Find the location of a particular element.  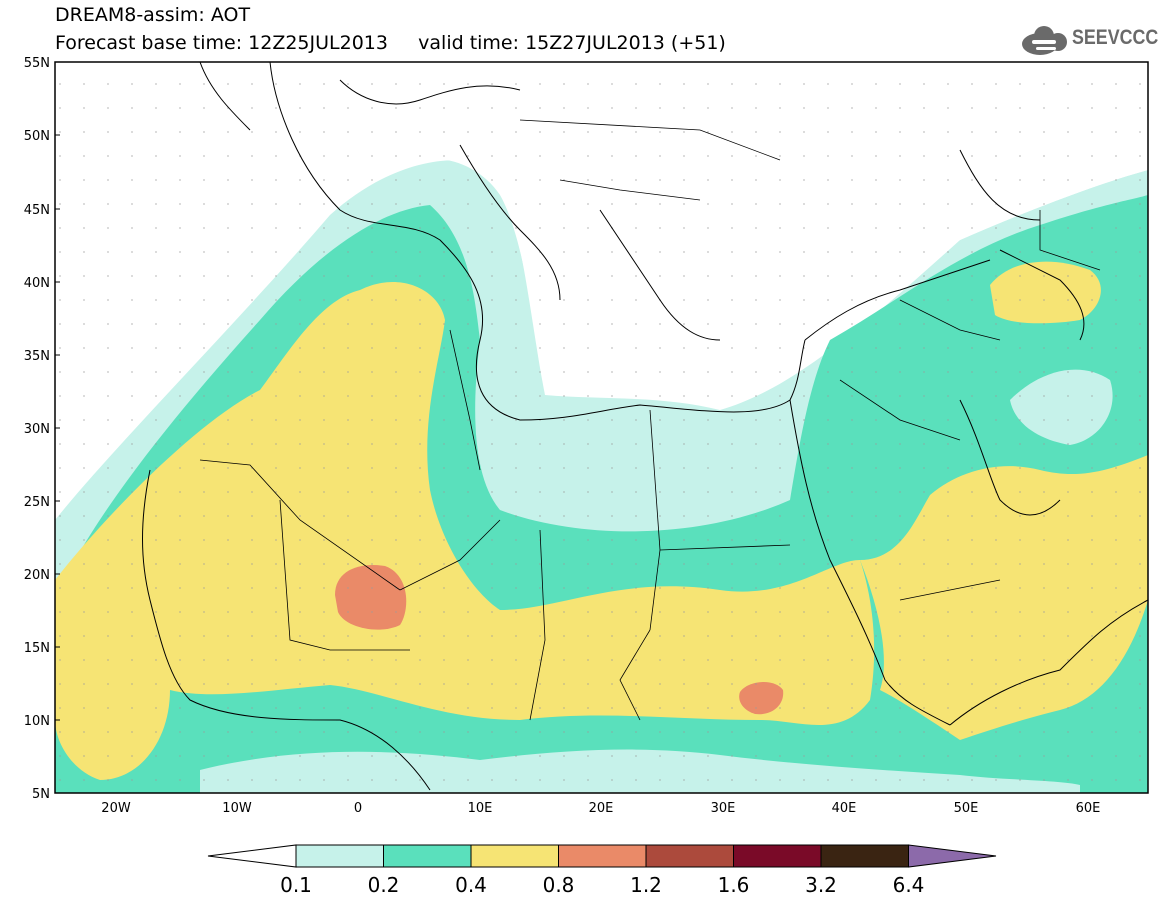

lon-label: 20W is located at coordinates (116, 808).